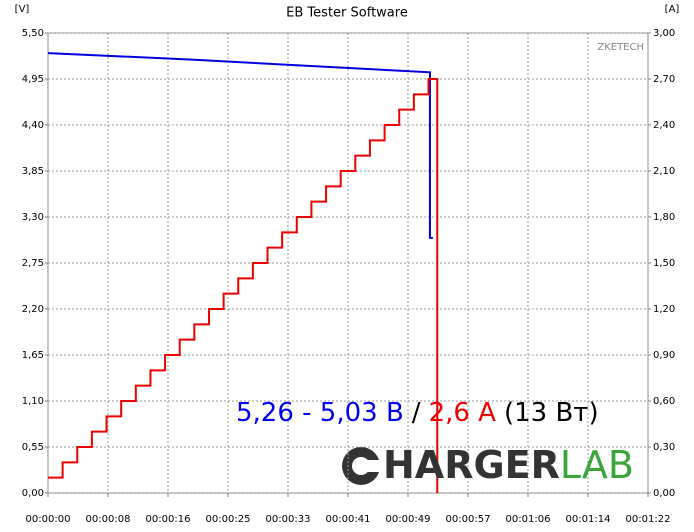 The width and height of the screenshot is (694, 532). What do you see at coordinates (33, 217) in the screenshot?
I see `y-tick-label: 3,30` at bounding box center [33, 217].